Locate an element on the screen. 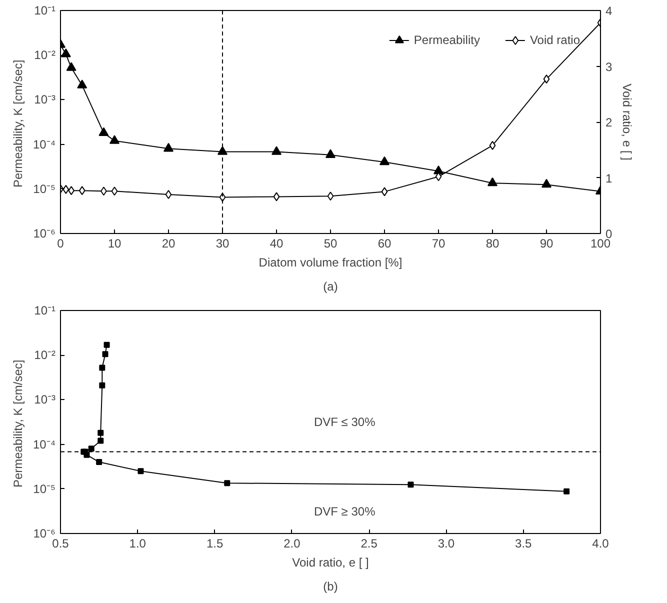  x-tick-label: 80 is located at coordinates (493, 243).